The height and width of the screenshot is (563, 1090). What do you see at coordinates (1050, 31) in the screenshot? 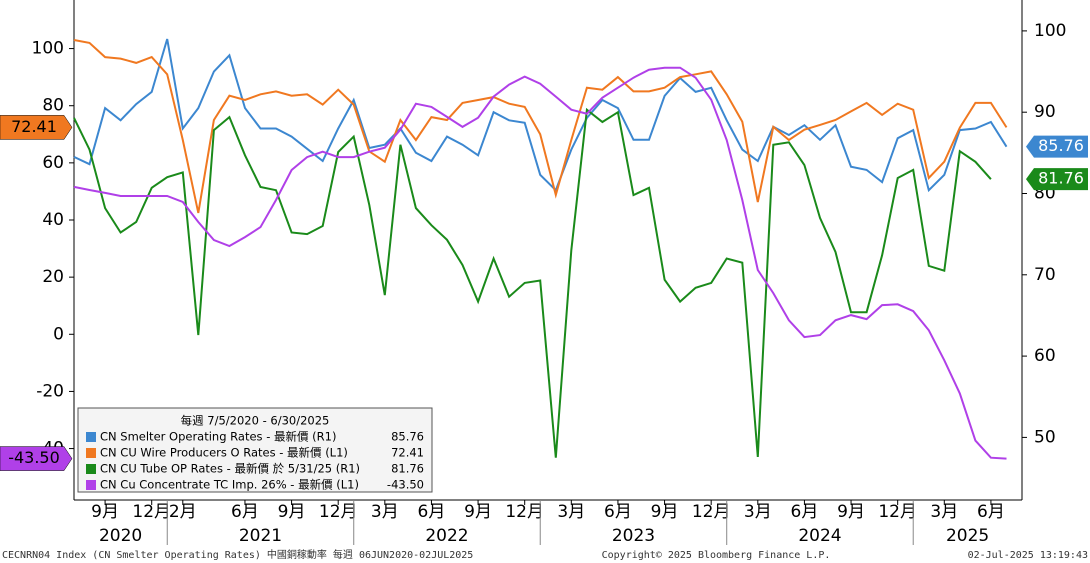
I see `y2-tick-label: 100` at bounding box center [1050, 31].